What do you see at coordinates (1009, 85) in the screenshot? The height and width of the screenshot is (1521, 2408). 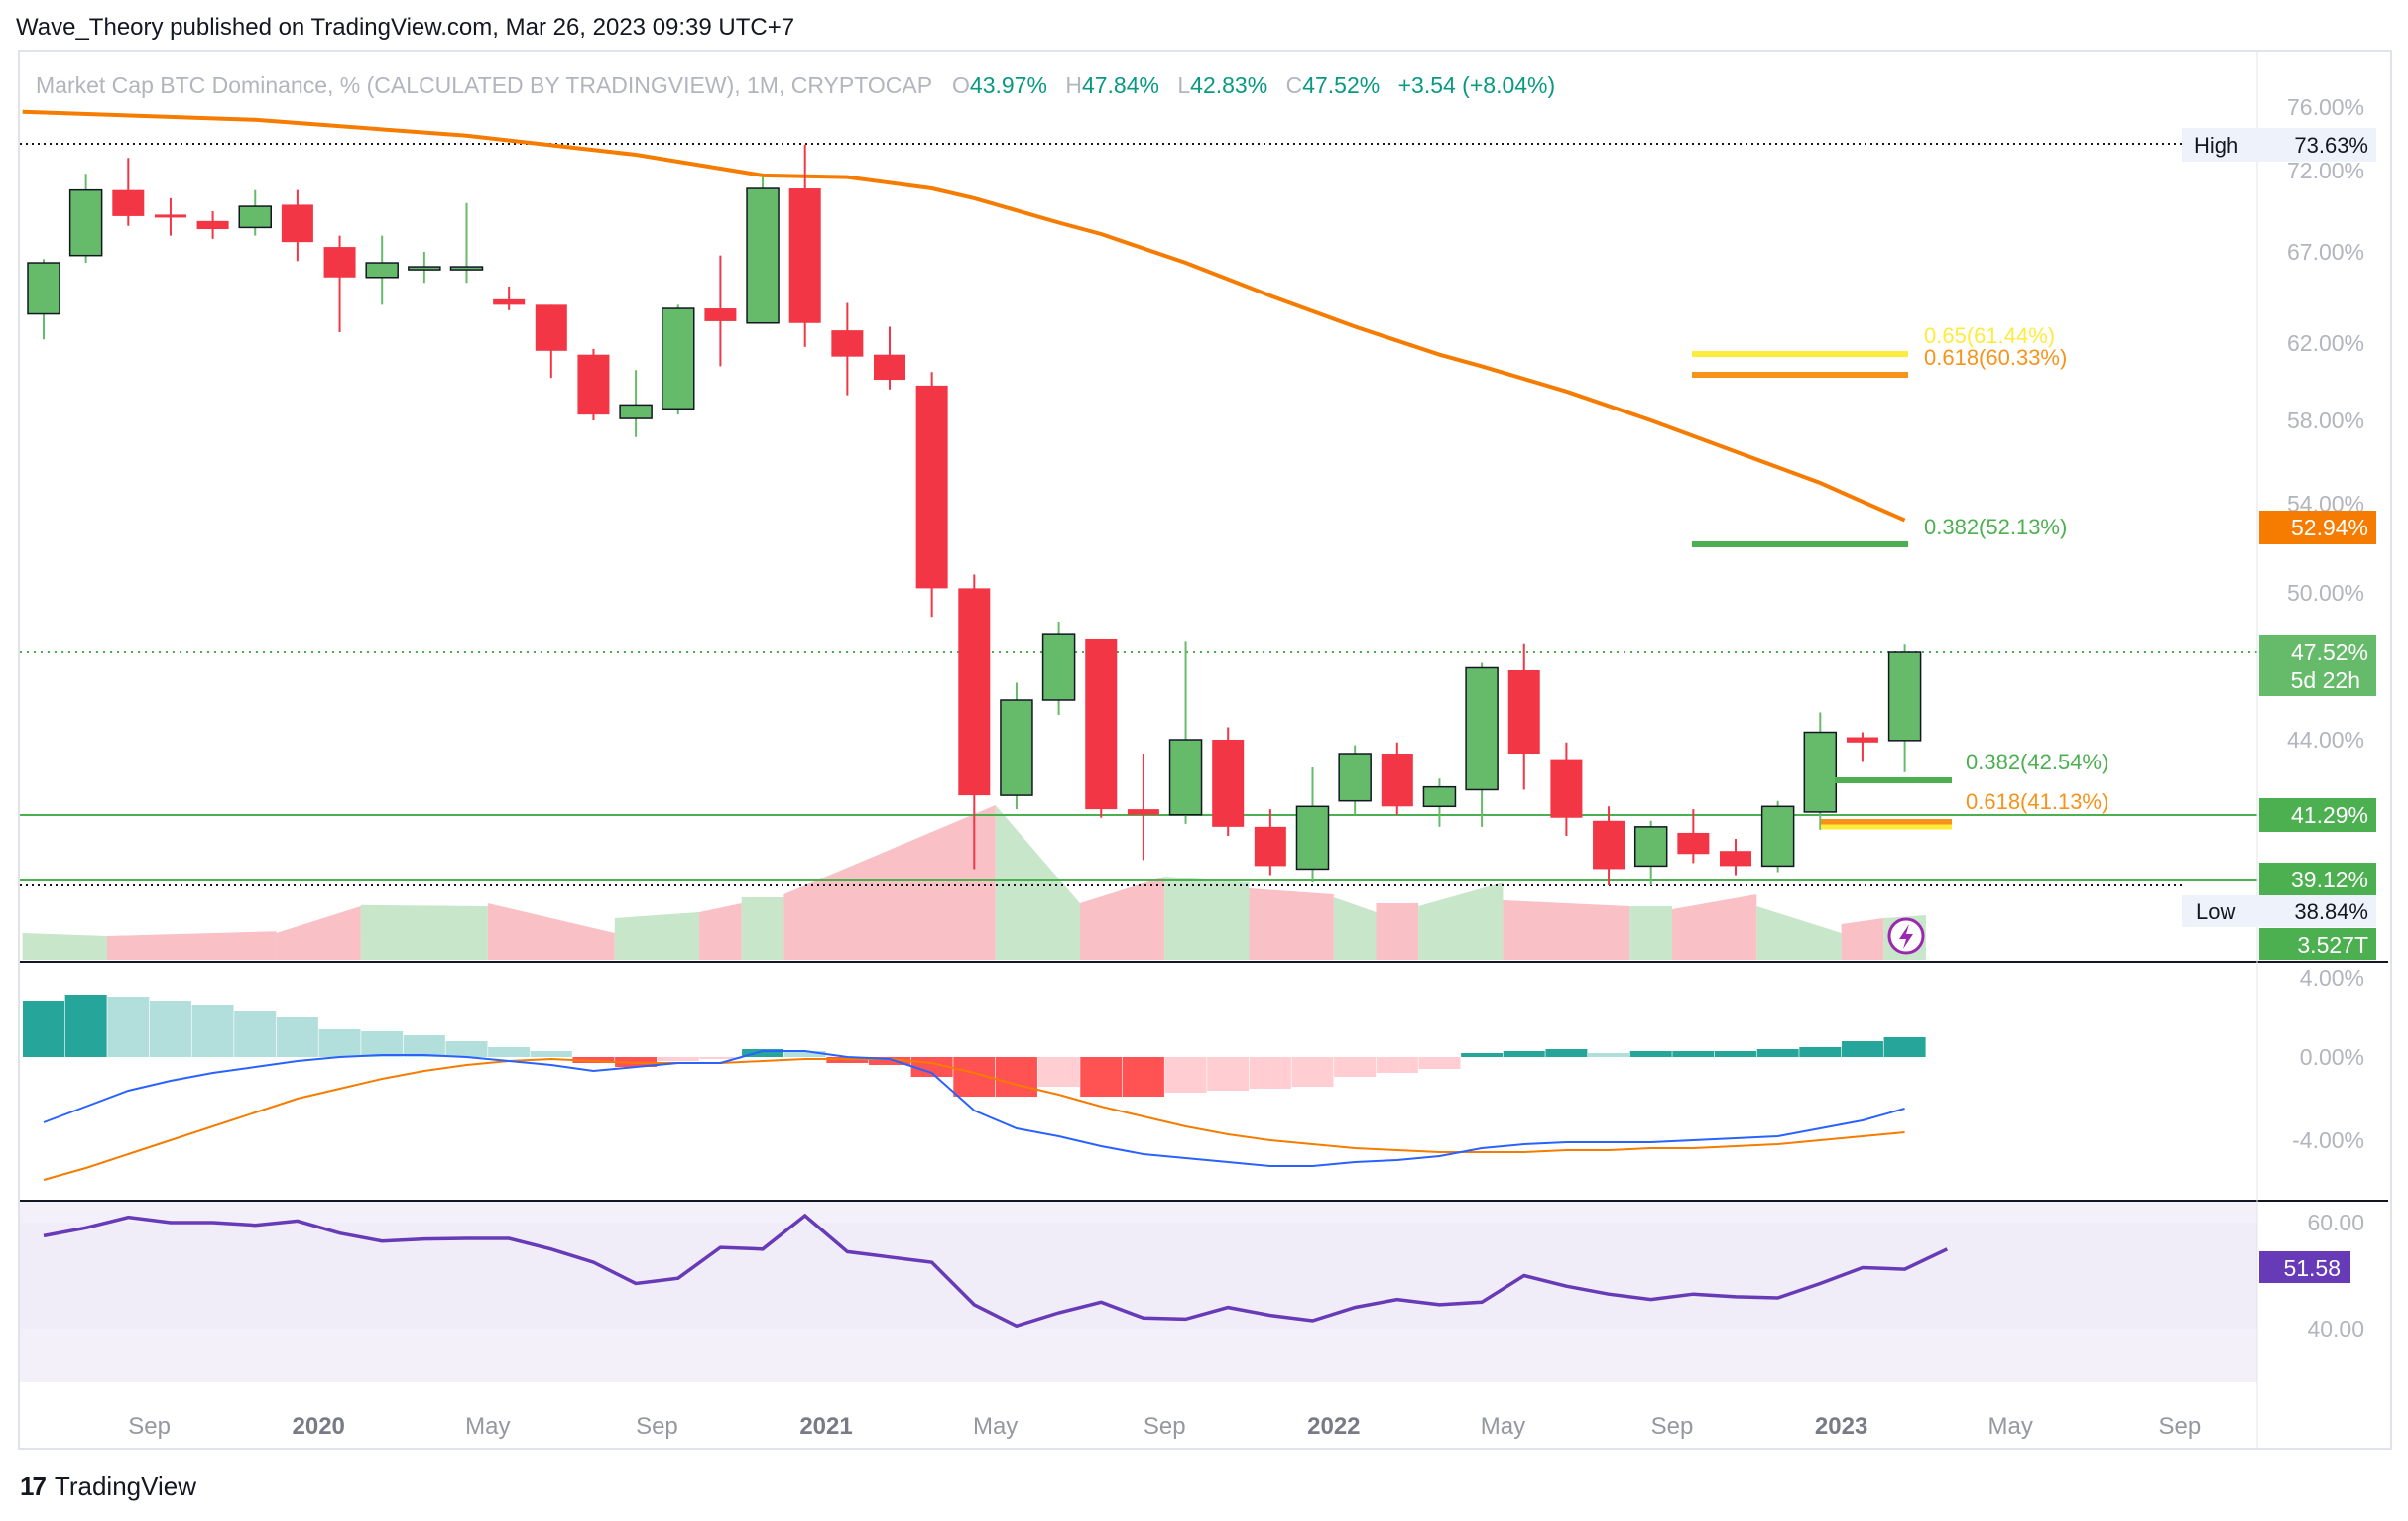 I see `legend-open: 43.97%` at bounding box center [1009, 85].